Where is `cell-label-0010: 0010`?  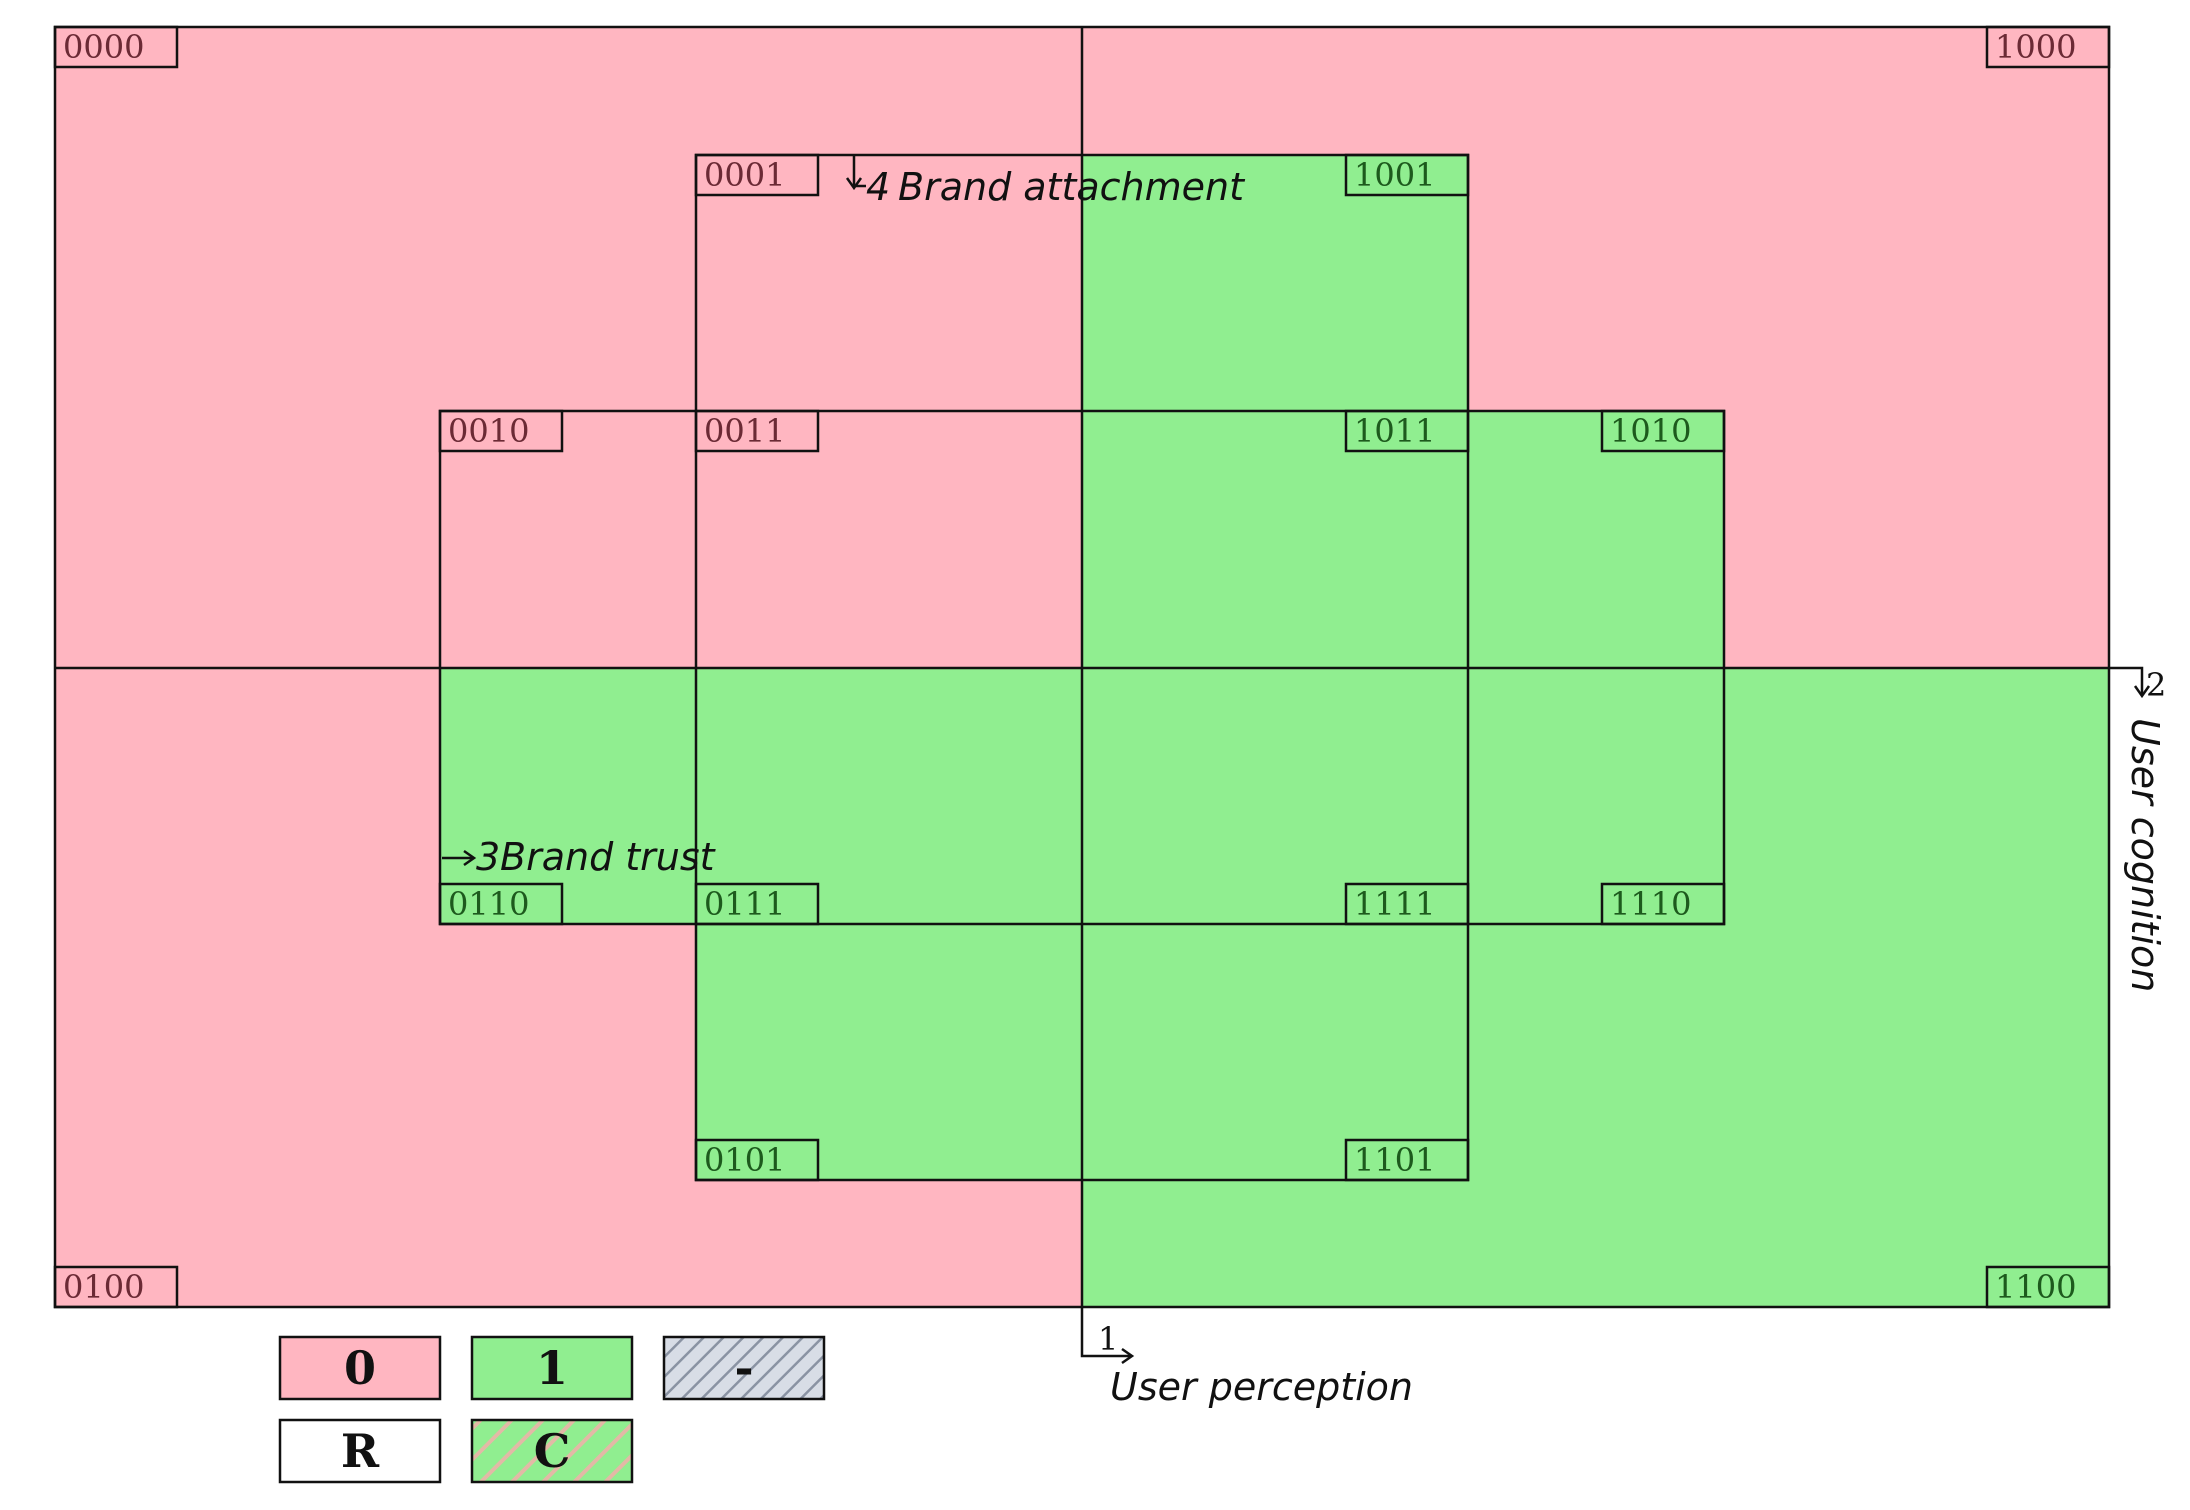
cell-label-0010: 0010 is located at coordinates (501, 431).